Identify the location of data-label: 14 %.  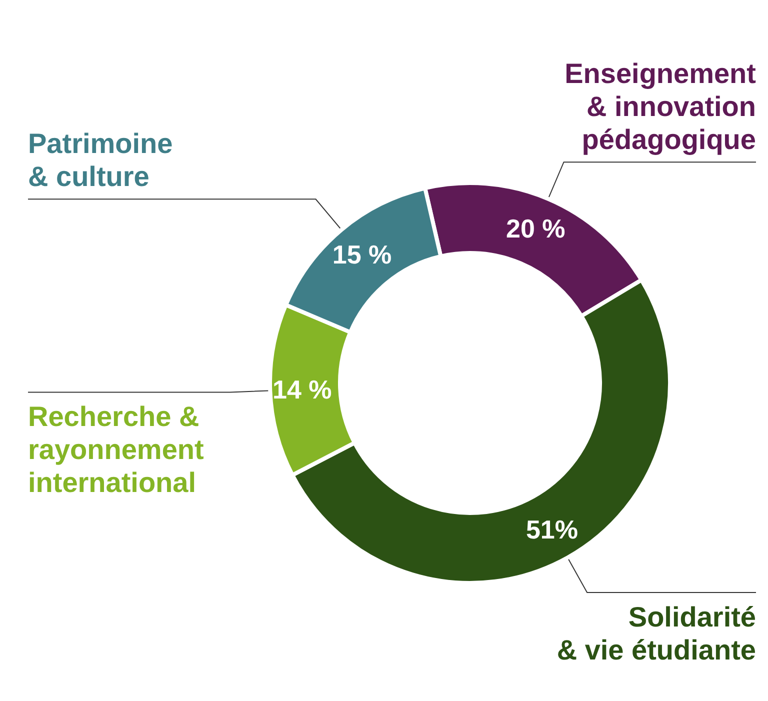
(302, 389).